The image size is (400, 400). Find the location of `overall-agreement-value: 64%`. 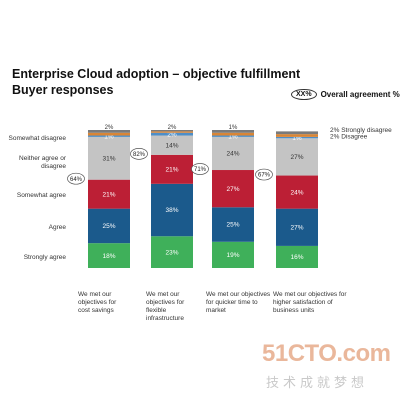

overall-agreement-value: 64% is located at coordinates (76, 180).